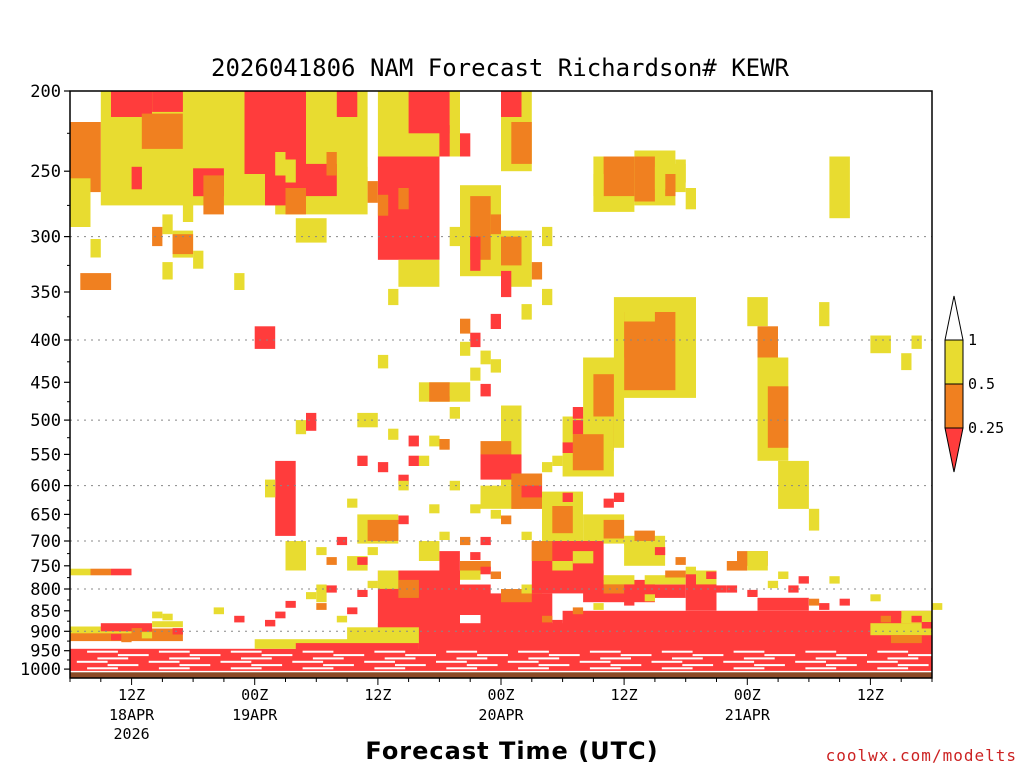 This screenshot has width=1024, height=768. Describe the element at coordinates (511, 751) in the screenshot. I see `x-axis-label: Forecast Time (UTC)` at that location.